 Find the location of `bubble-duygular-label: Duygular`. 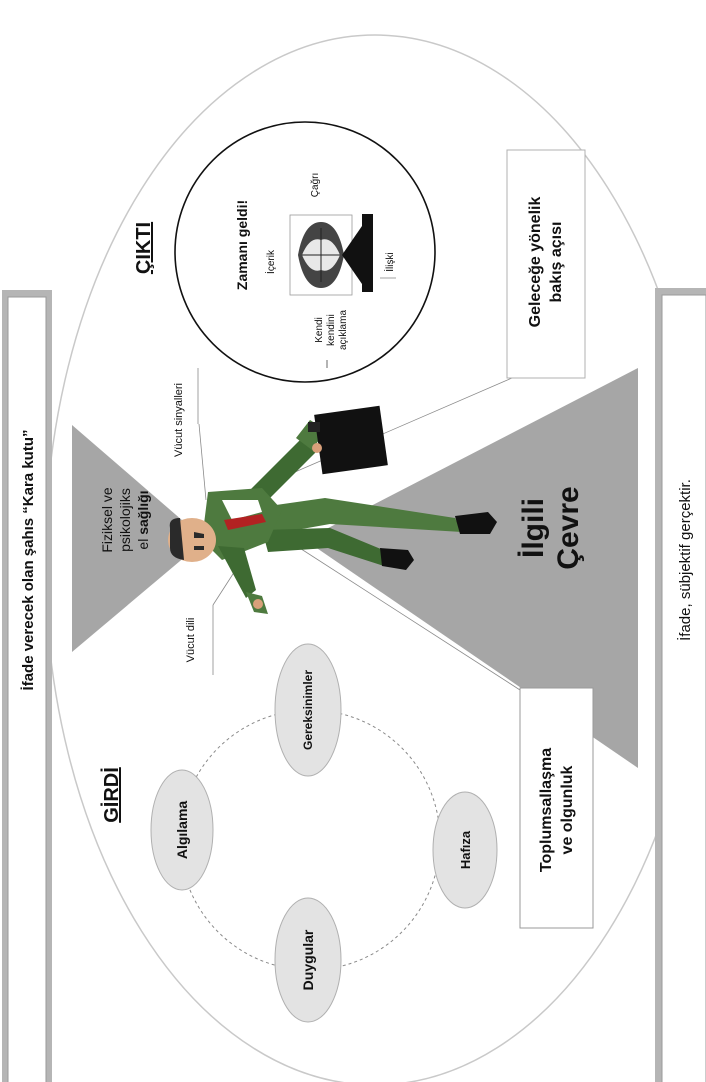

bubble-duygular-label: Duygular is located at coordinates (308, 959).